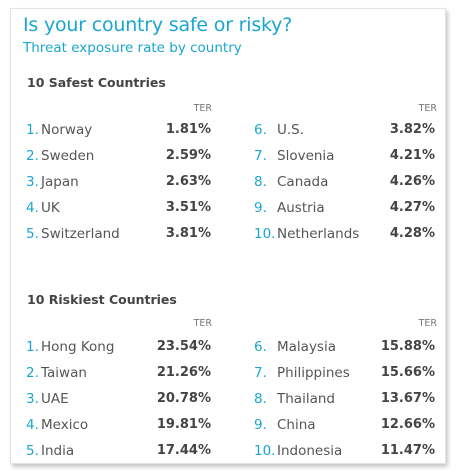 Image resolution: width=460 pixels, height=470 pixels. Describe the element at coordinates (132, 48) in the screenshot. I see `page-subtitle: Threat exposure rate by country` at that location.